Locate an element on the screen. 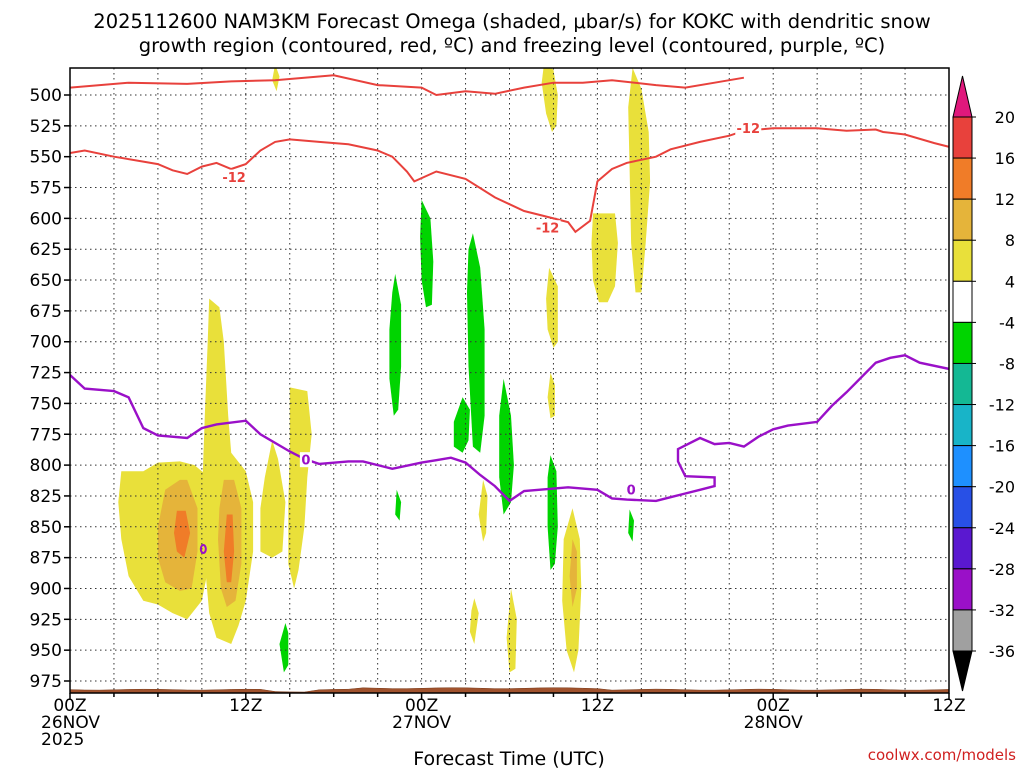 The height and width of the screenshot is (768, 1024). freezing-level-contour-label: 0 is located at coordinates (631, 490).